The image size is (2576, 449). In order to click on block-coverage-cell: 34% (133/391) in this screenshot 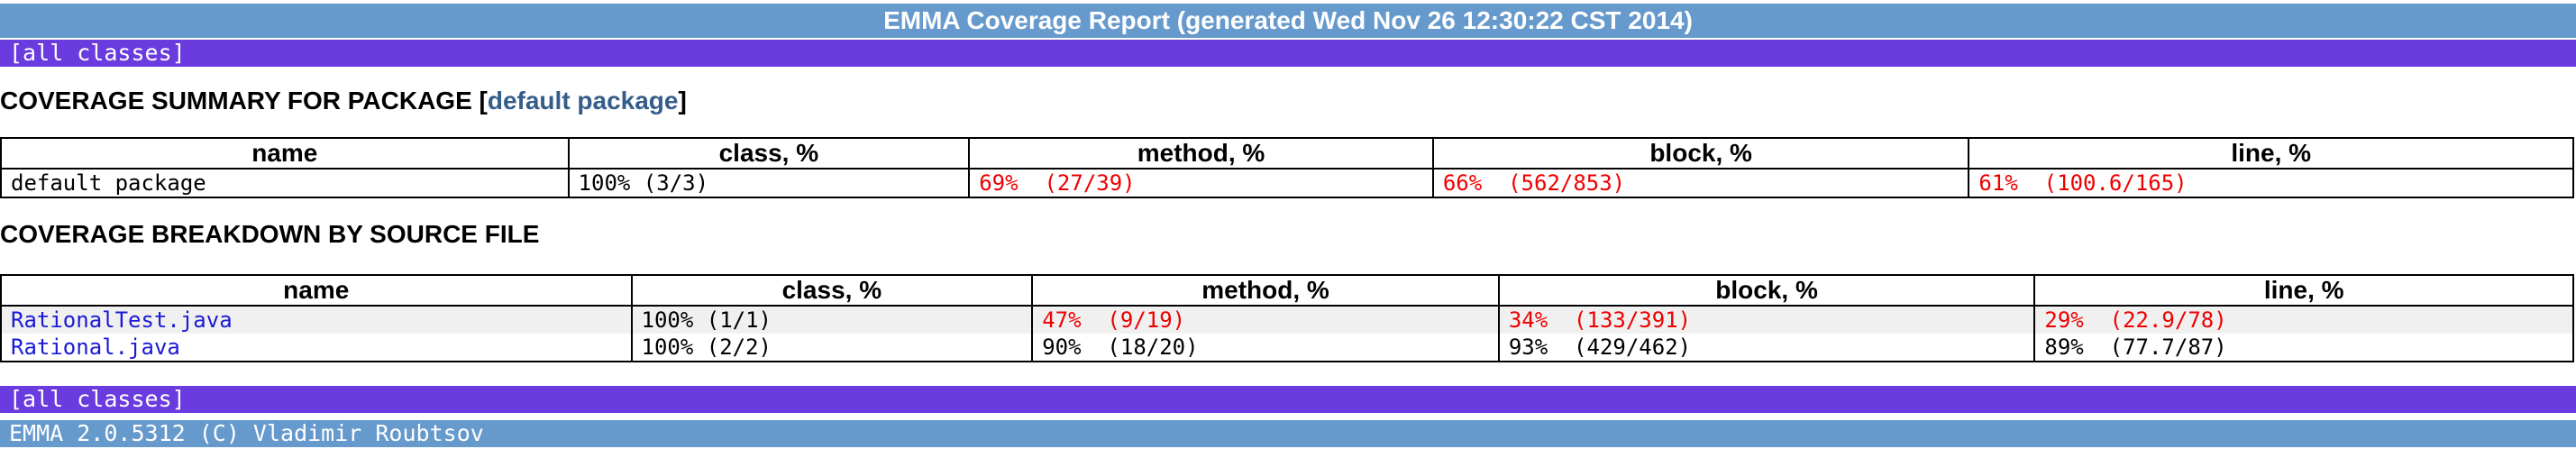, I will do `click(1766, 320)`.